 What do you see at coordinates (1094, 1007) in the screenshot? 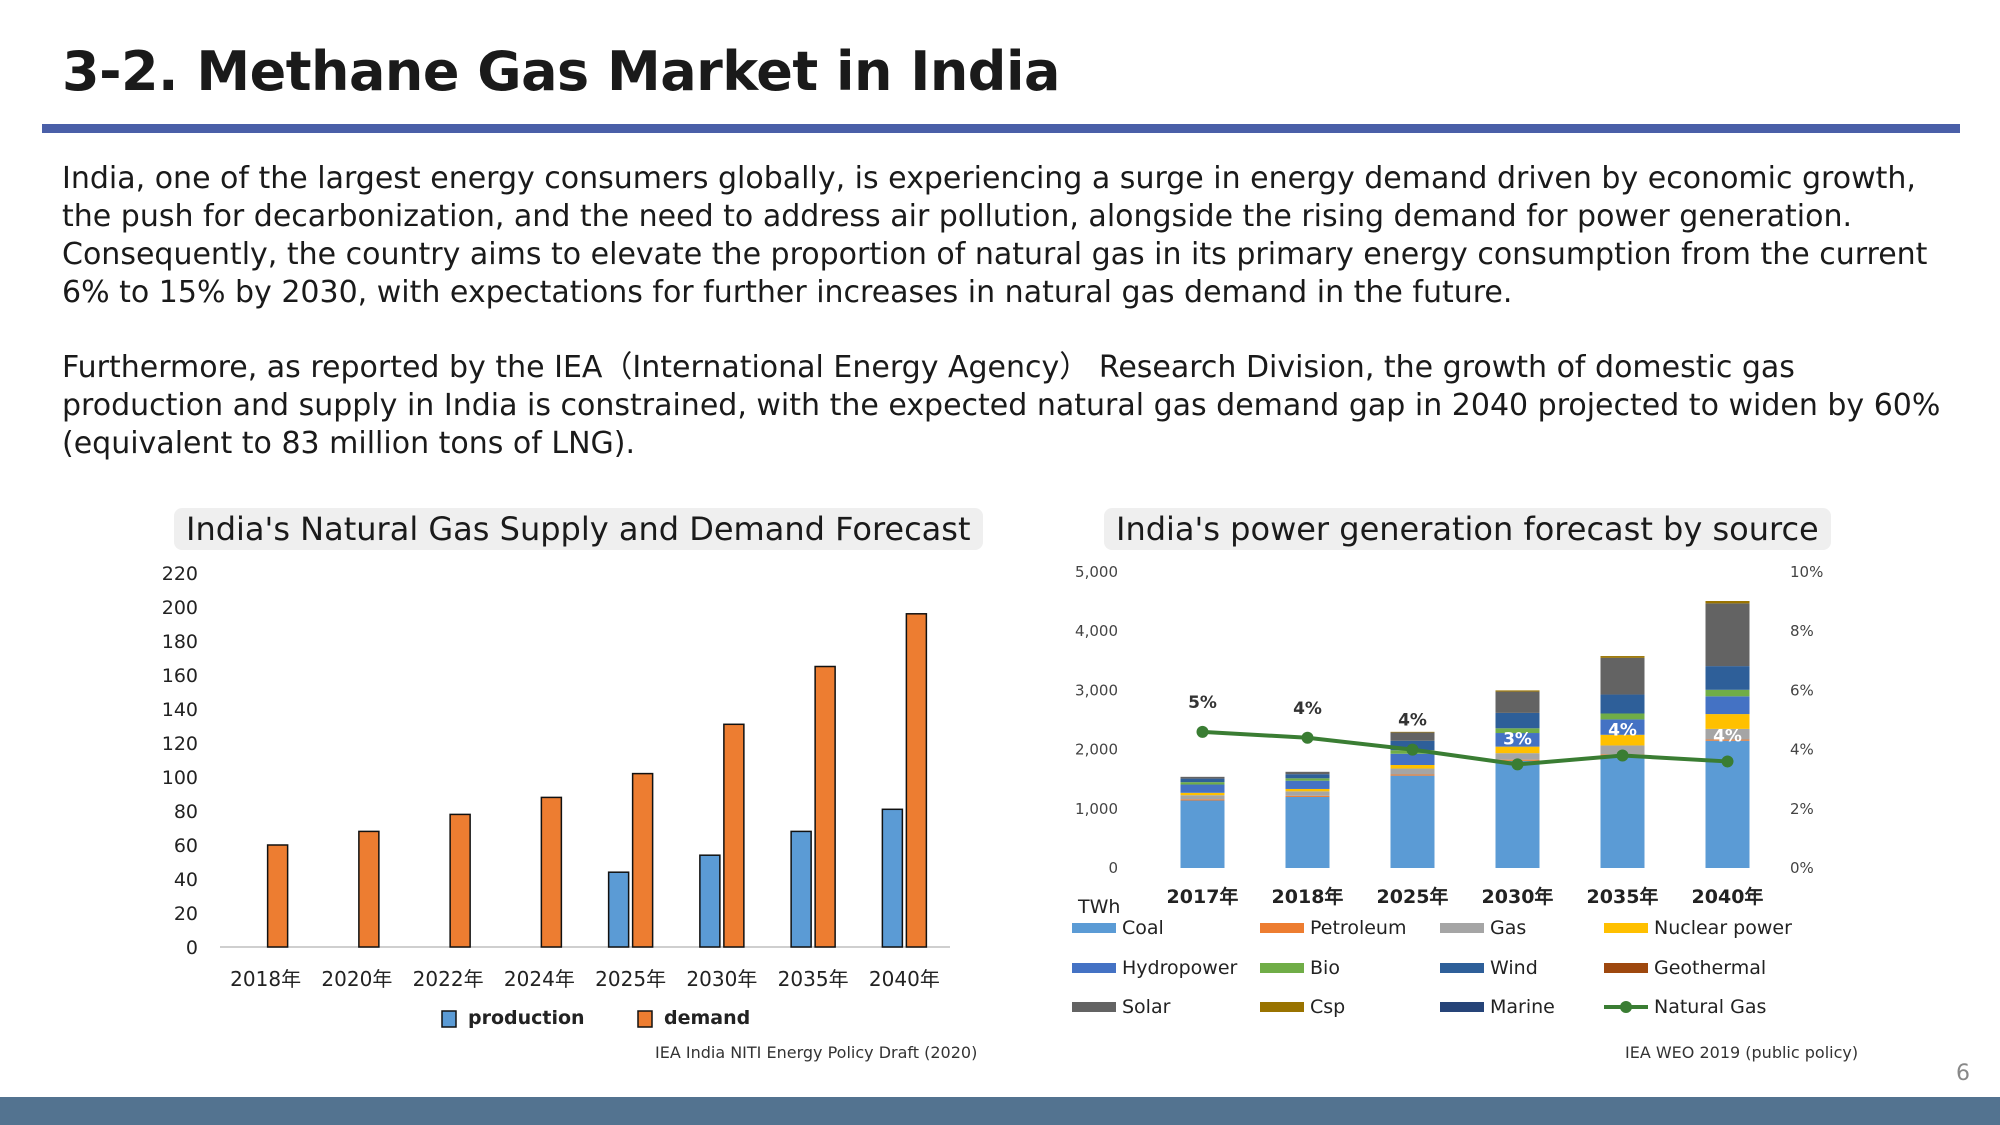
I see `legend-swatch-solar` at bounding box center [1094, 1007].